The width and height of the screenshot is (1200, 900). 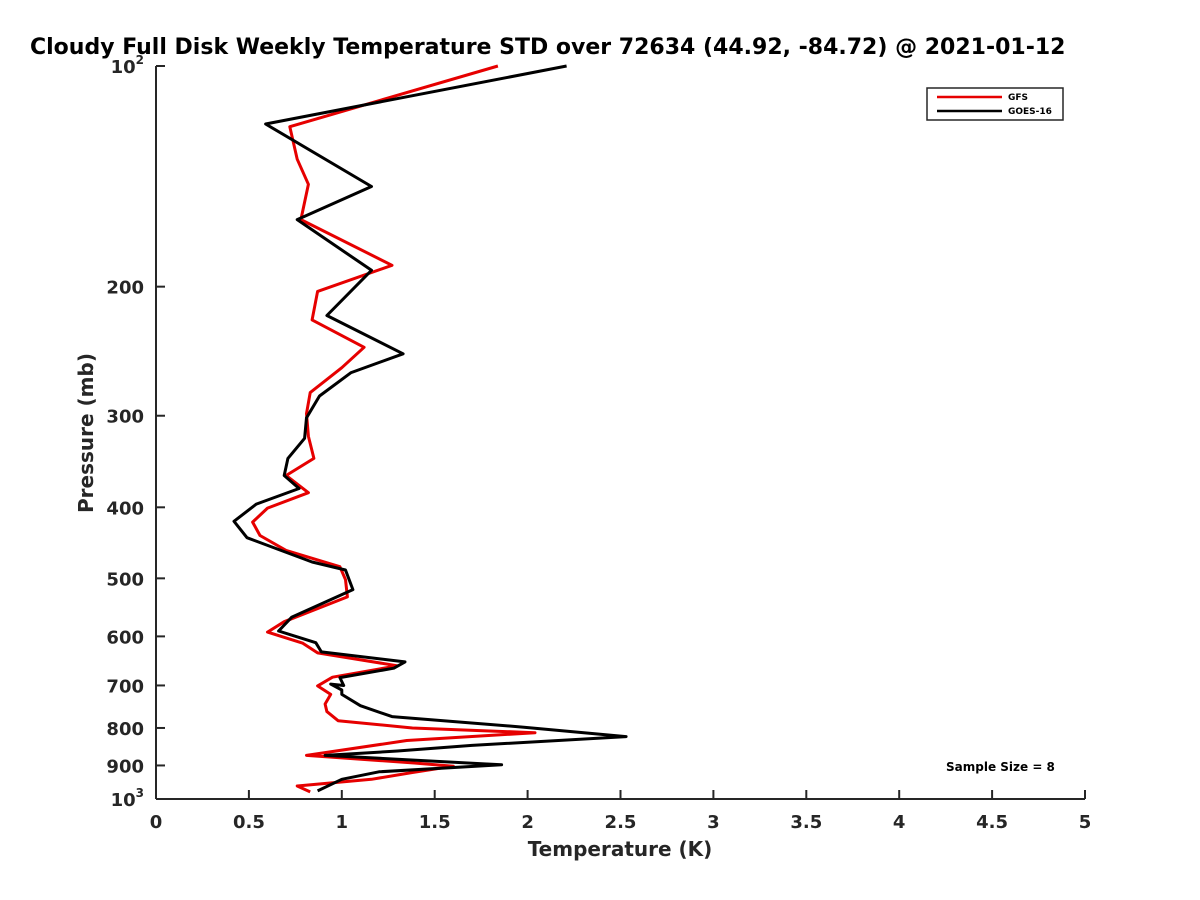 What do you see at coordinates (1018, 98) in the screenshot?
I see `legend-label-gfs: GFS` at bounding box center [1018, 98].